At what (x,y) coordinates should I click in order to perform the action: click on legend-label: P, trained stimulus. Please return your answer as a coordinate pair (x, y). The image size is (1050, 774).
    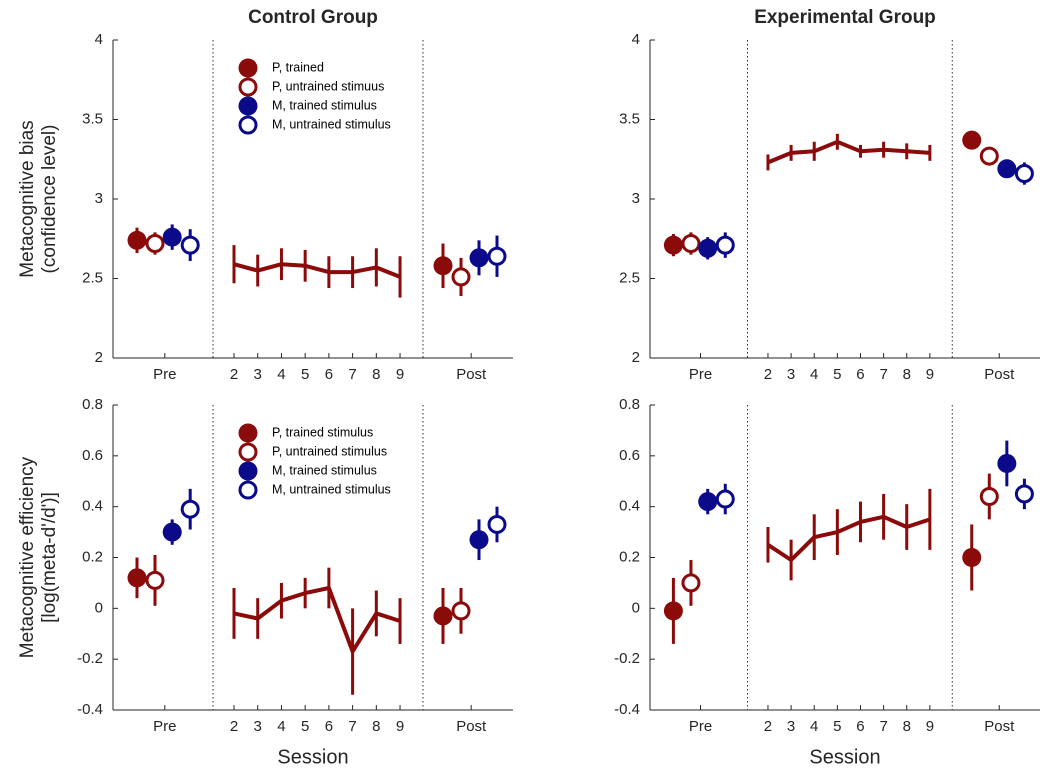
    Looking at the image, I should click on (322, 432).